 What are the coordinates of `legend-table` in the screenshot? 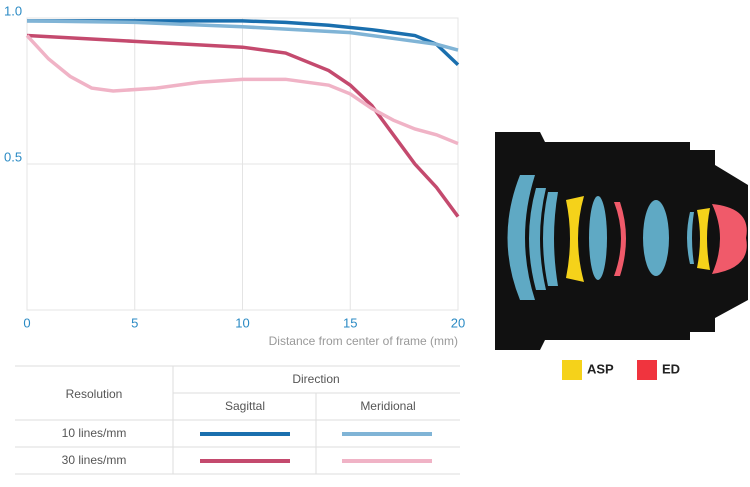 It's located at (237, 420).